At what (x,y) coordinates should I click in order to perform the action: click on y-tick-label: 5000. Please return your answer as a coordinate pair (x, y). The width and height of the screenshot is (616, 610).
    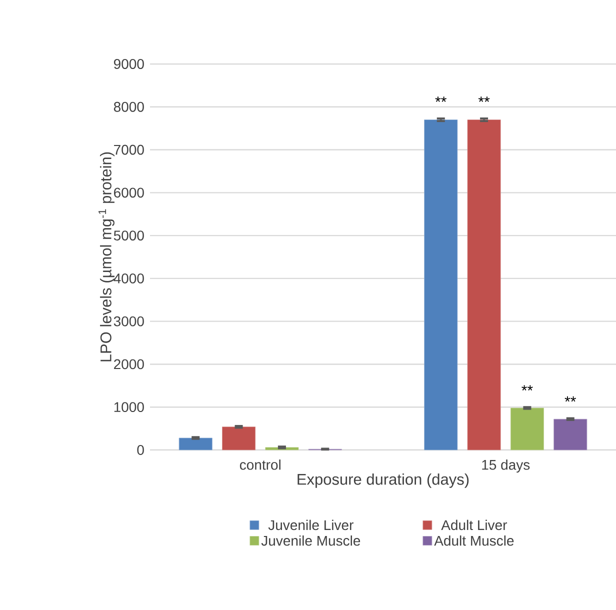
    Looking at the image, I should click on (129, 235).